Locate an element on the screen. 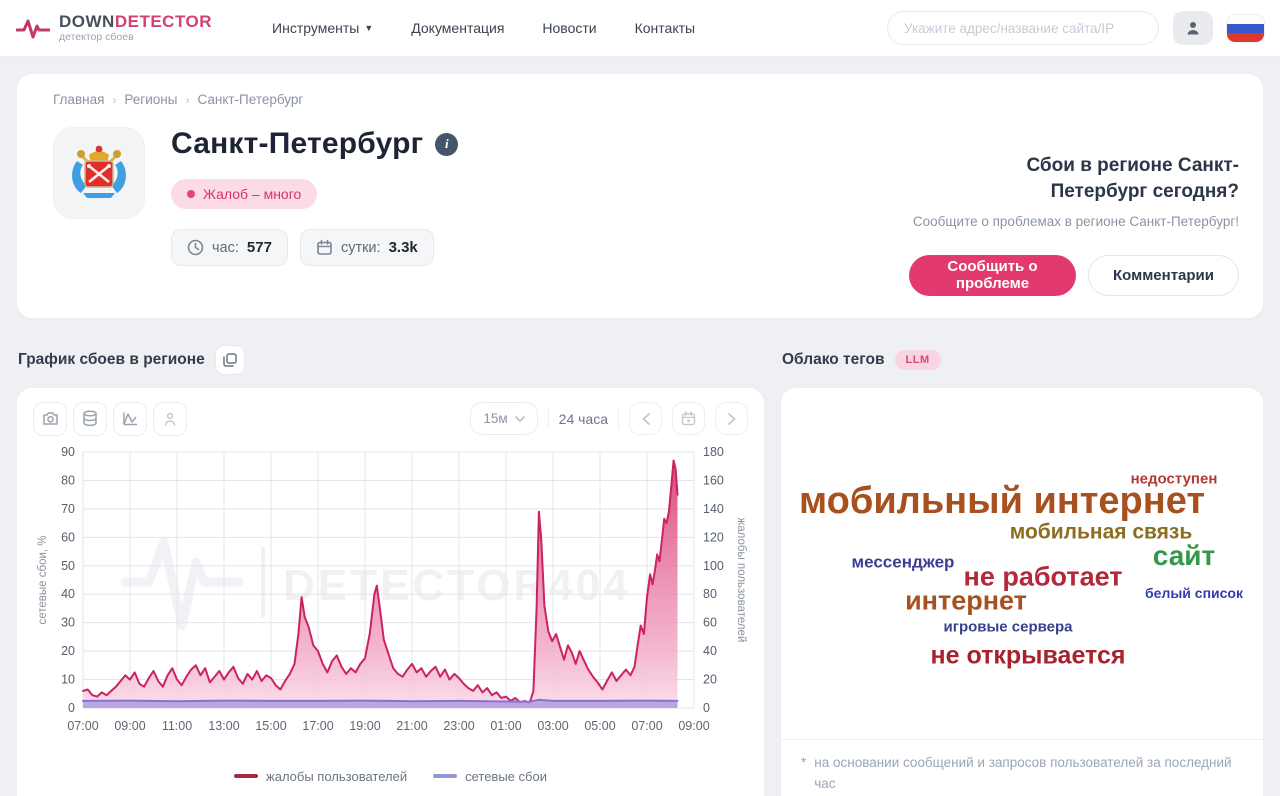 Image resolution: width=1280 pixels, height=796 pixels. legend-swatch-network is located at coordinates (445, 776).